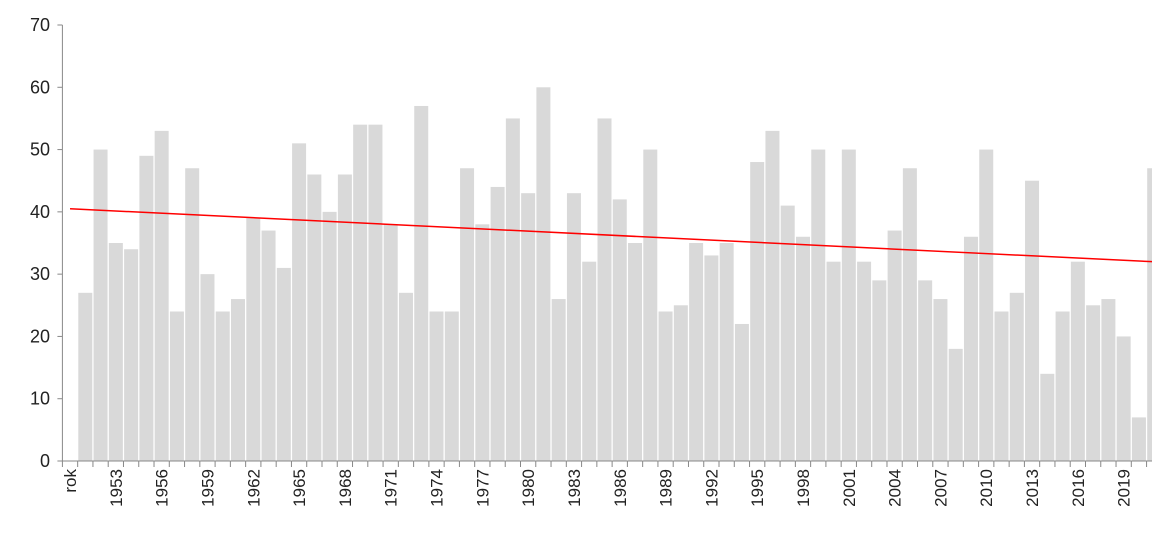 This screenshot has height=534, width=1152. I want to click on x-tick-label: 1956, so click(162, 488).